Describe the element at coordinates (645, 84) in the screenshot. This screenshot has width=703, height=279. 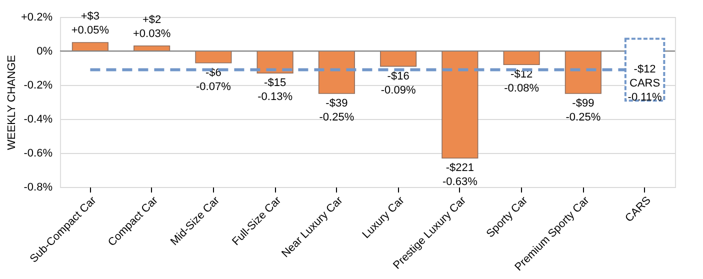
I see `ref-line-label: -$12 CARS -0.11%` at that location.